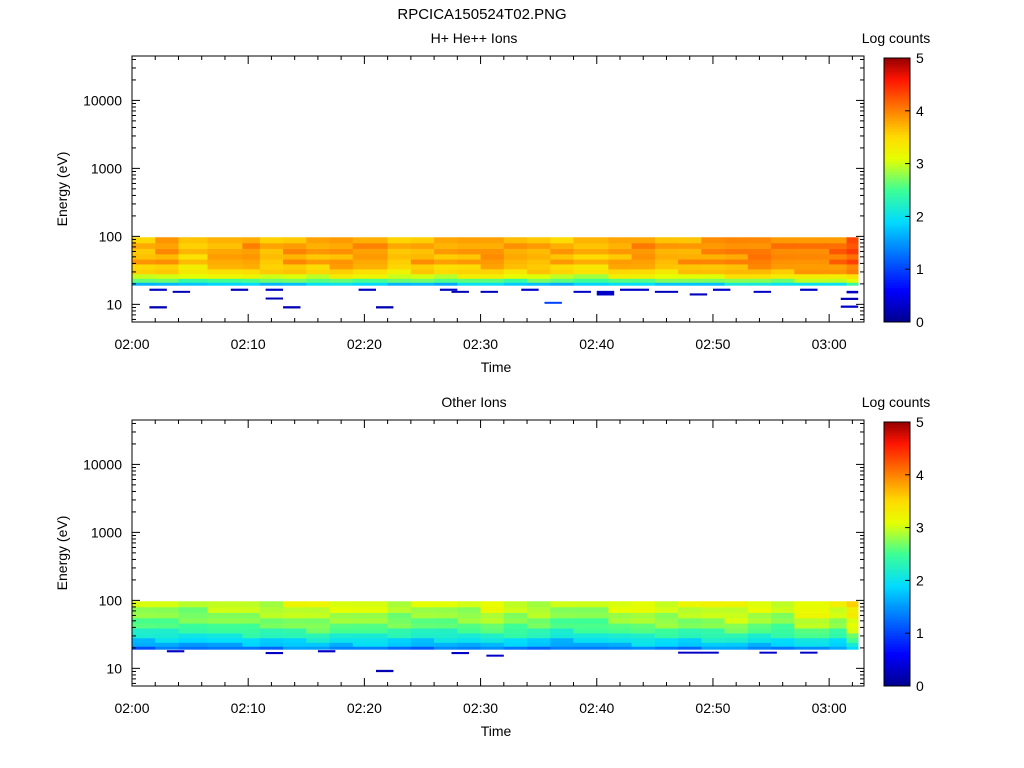 The height and width of the screenshot is (768, 1024). Describe the element at coordinates (131, 708) in the screenshot. I see `x-tick-label: 02:00` at that location.